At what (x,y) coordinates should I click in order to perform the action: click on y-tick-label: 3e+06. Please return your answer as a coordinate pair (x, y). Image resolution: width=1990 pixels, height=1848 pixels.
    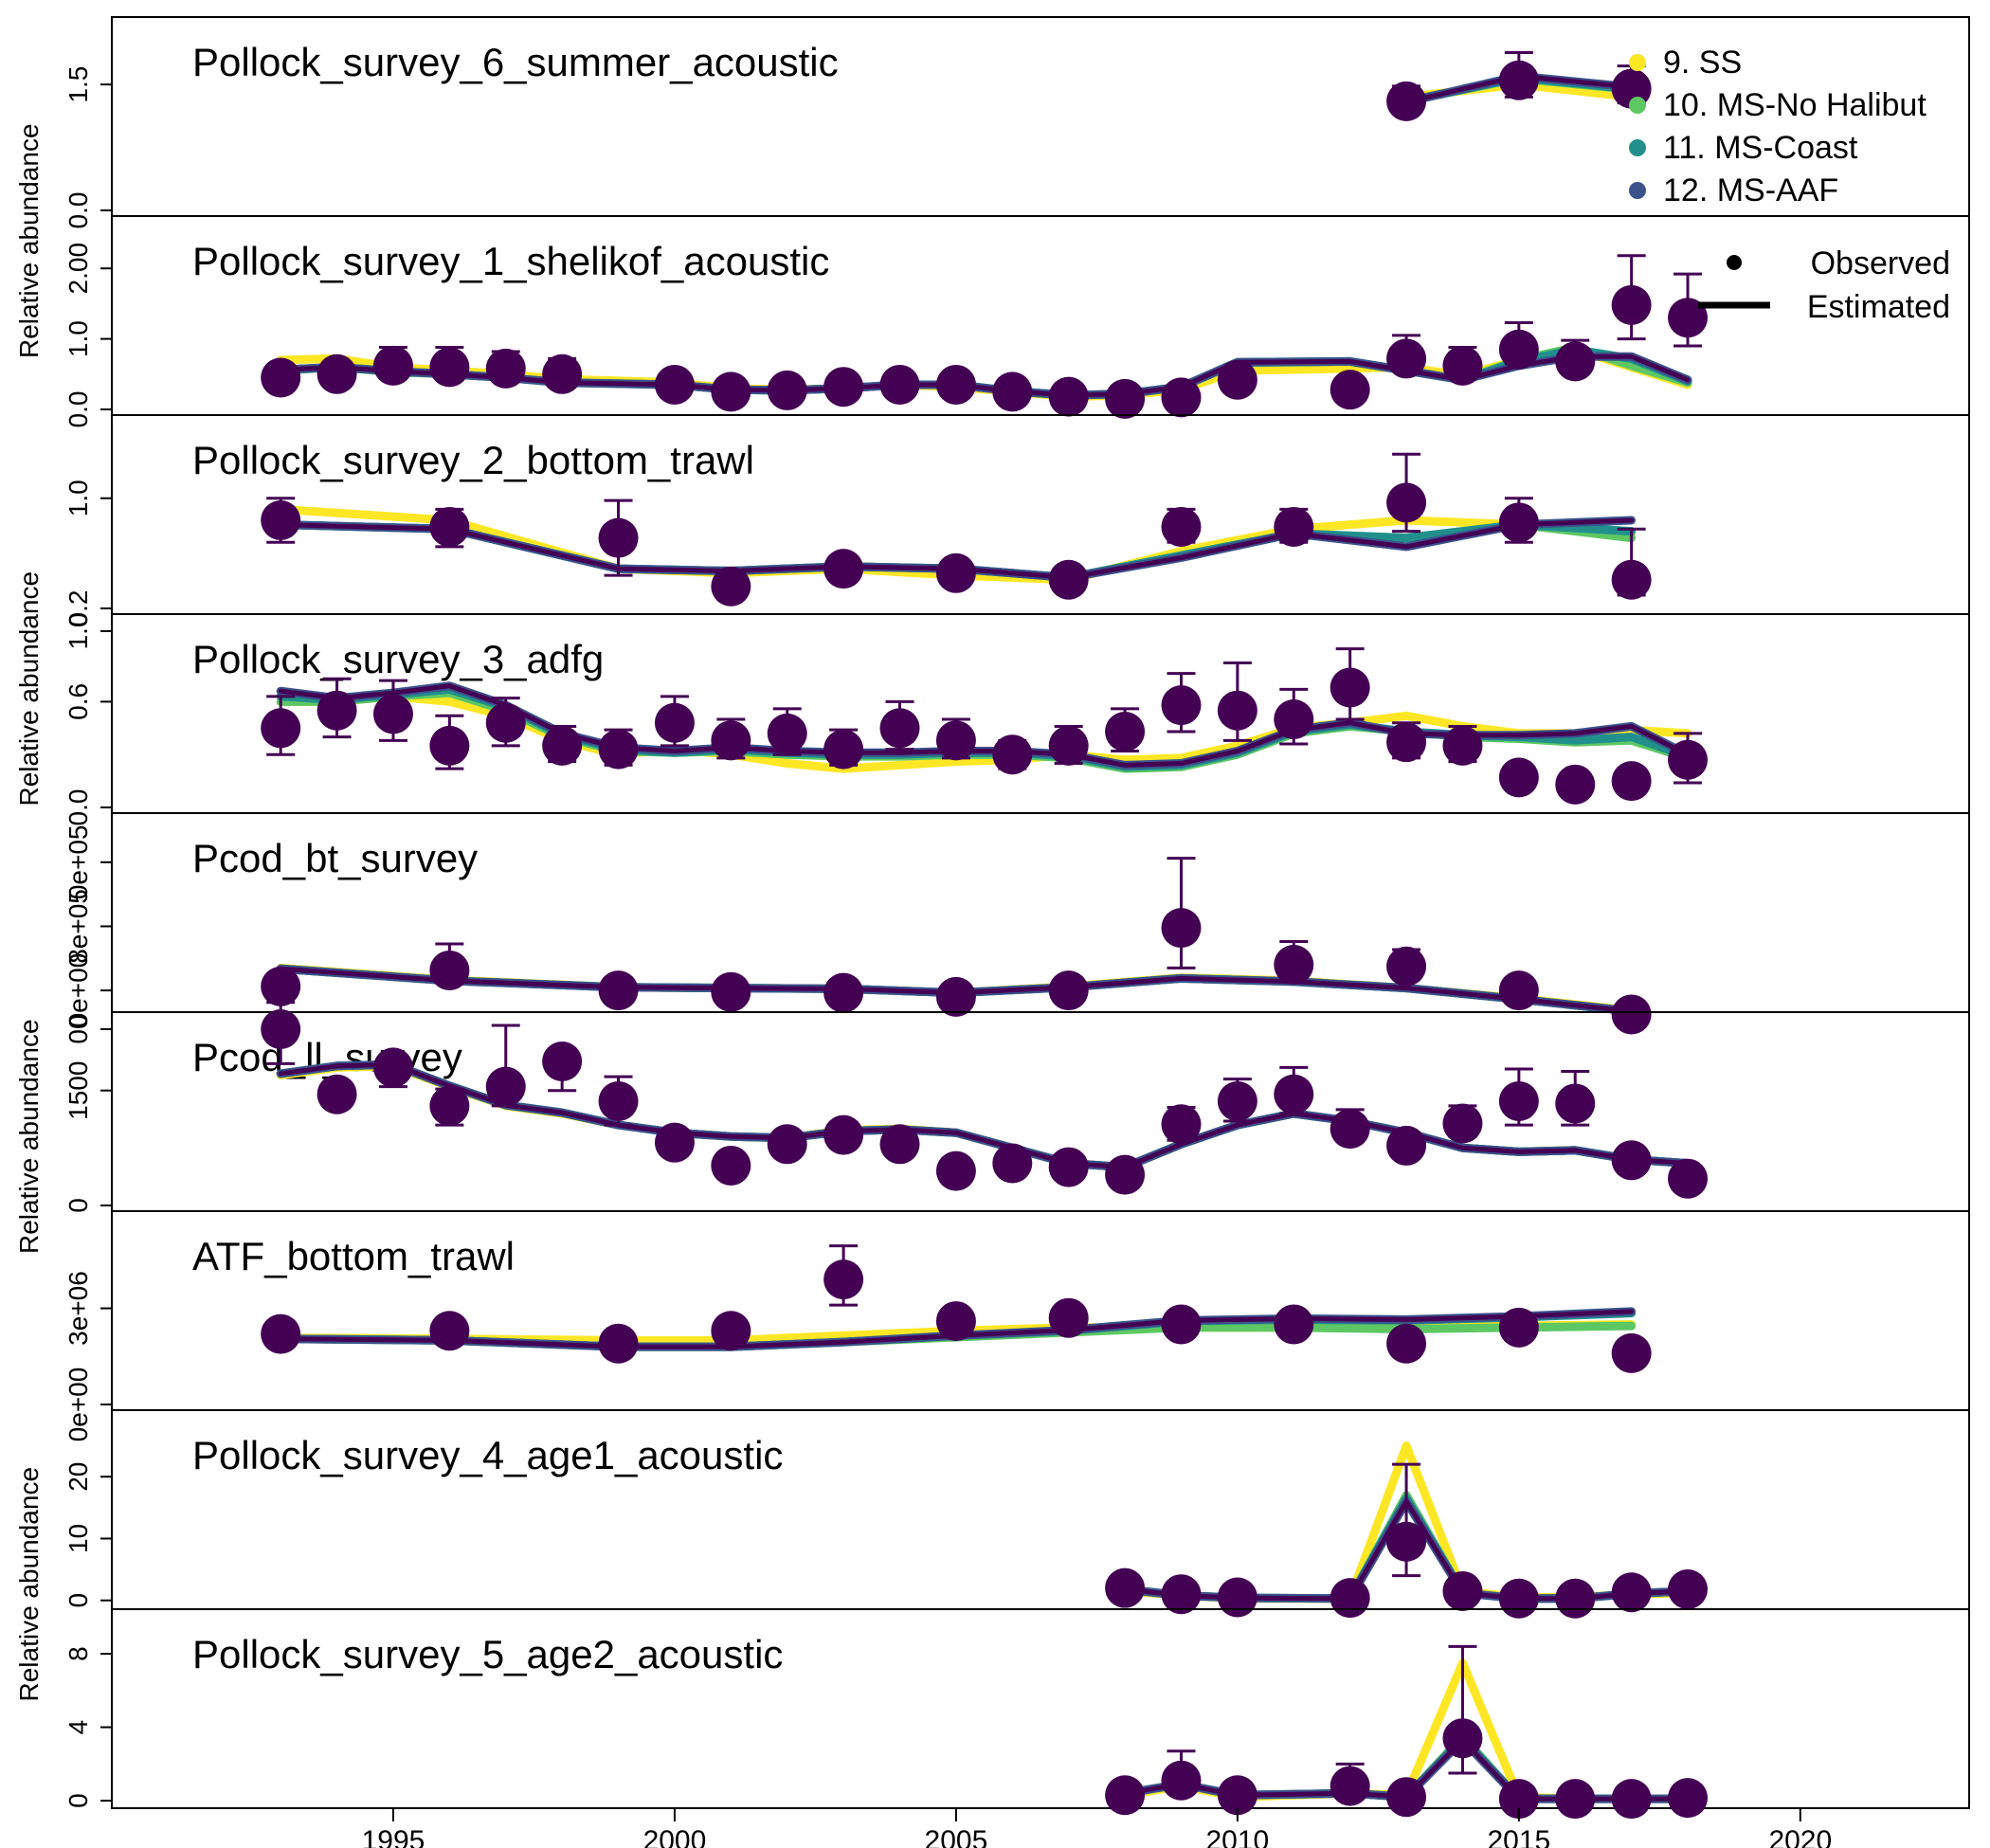
    Looking at the image, I should click on (78, 1308).